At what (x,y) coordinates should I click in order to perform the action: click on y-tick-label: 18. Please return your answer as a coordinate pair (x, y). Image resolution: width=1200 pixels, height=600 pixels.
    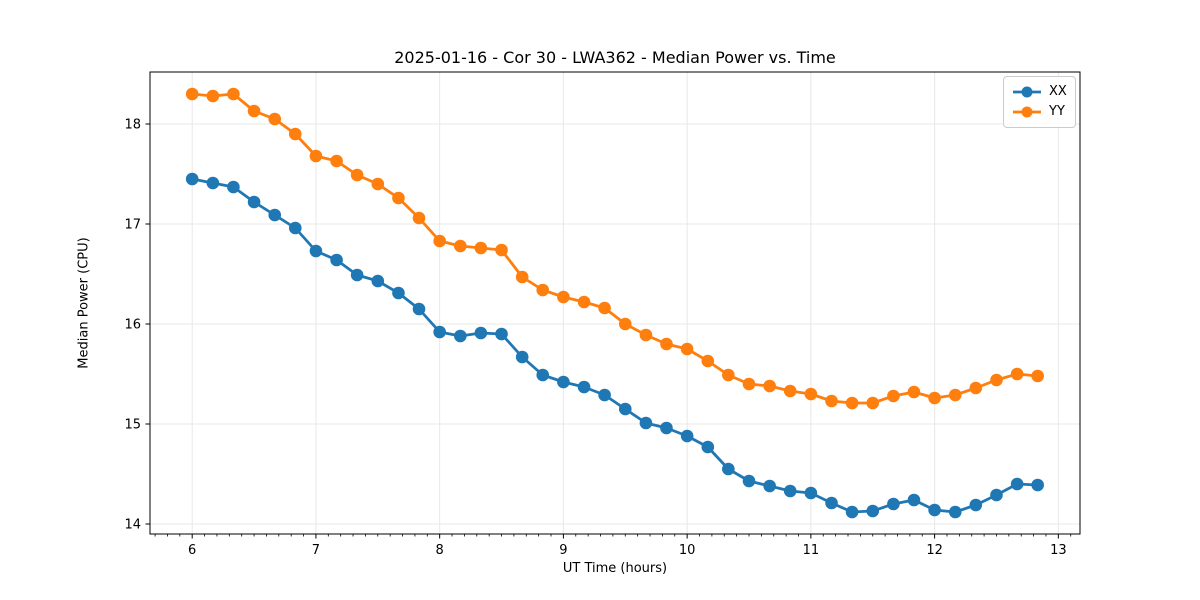
    Looking at the image, I should click on (132, 125).